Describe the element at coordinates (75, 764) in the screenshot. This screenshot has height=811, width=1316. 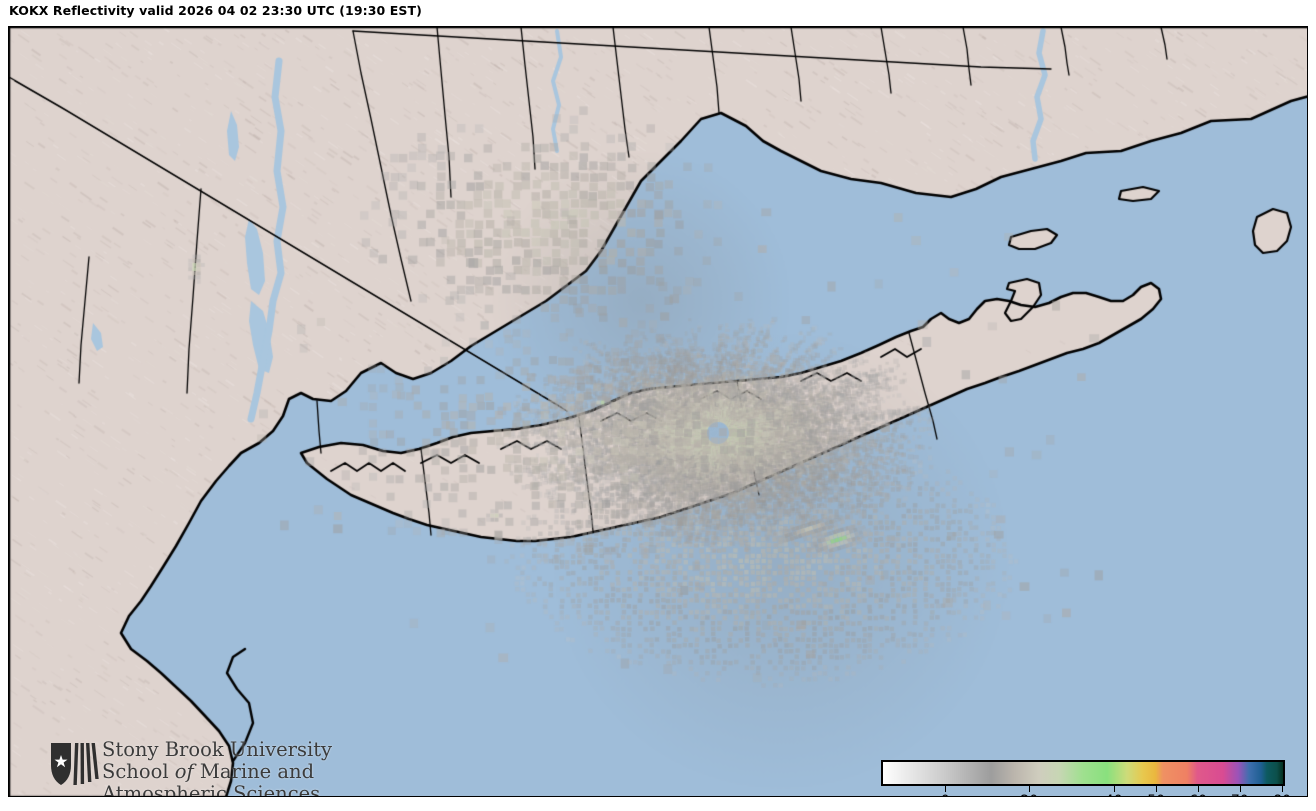
I see `shield-star-icon` at that location.